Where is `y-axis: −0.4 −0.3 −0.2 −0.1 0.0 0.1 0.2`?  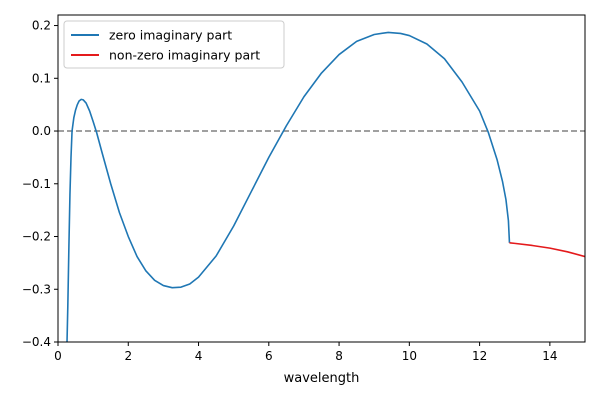
y-axis: −0.4 −0.3 −0.2 −0.1 0.0 0.1 0.2 is located at coordinates (40, 184).